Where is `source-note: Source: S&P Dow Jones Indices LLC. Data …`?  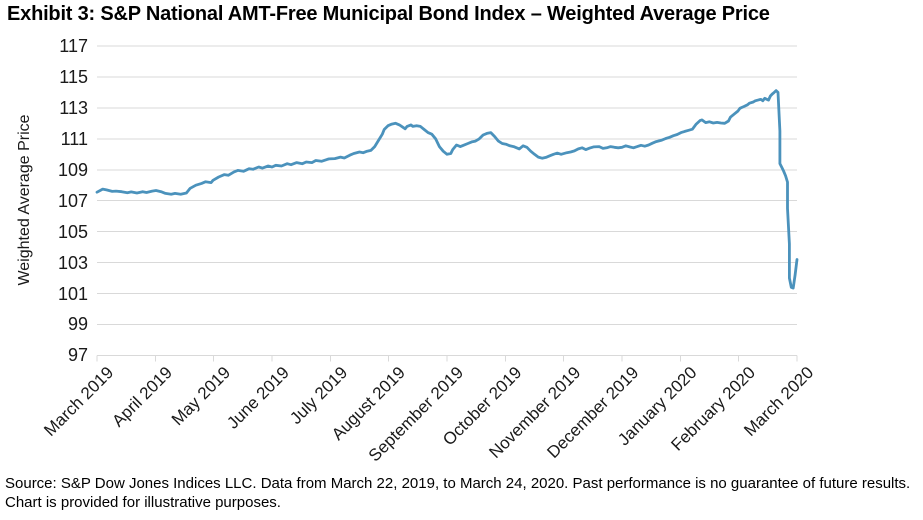
source-note: Source: S&P Dow Jones Indices LLC. Data … is located at coordinates (458, 493).